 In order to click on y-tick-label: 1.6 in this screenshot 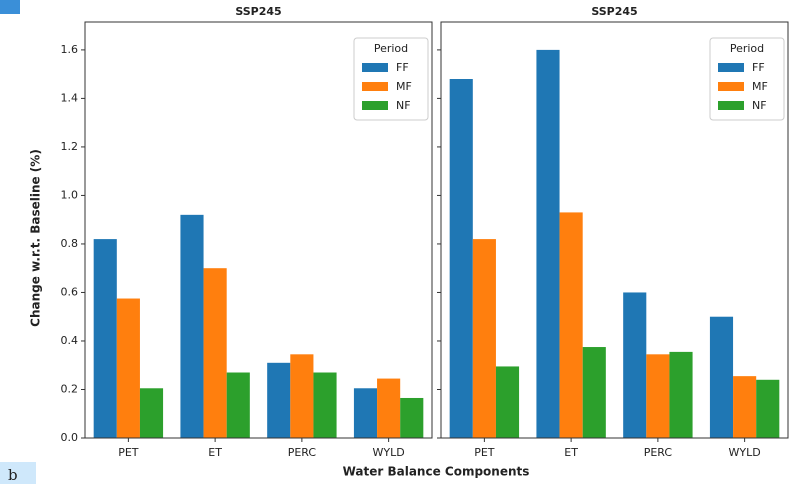, I will do `click(70, 49)`.